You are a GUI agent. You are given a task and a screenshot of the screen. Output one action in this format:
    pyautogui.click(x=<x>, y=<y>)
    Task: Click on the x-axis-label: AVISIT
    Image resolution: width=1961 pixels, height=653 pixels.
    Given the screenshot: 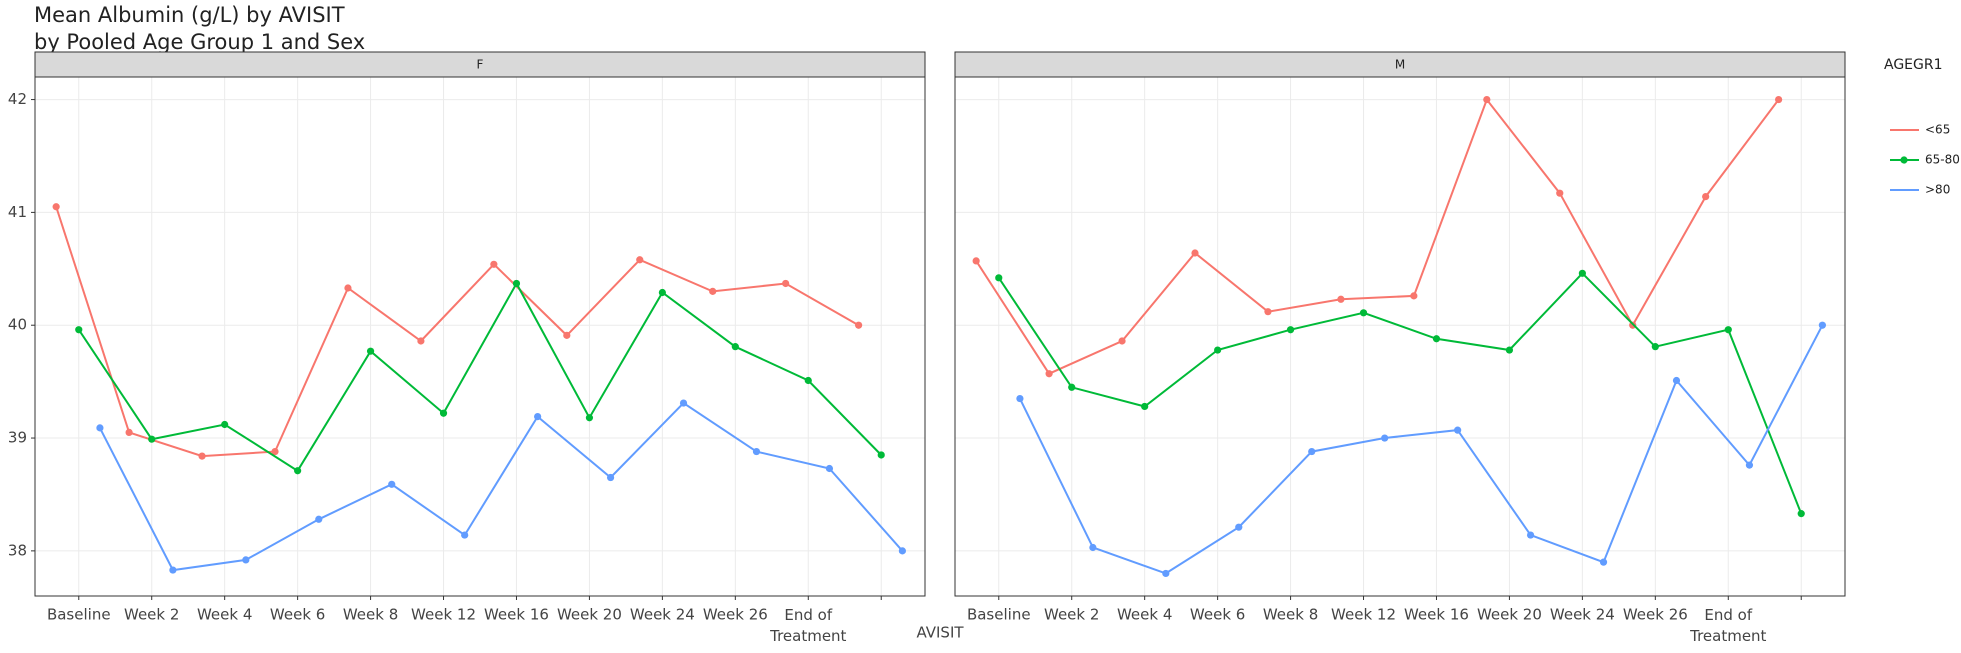 What is the action you would take?
    pyautogui.click(x=940, y=633)
    